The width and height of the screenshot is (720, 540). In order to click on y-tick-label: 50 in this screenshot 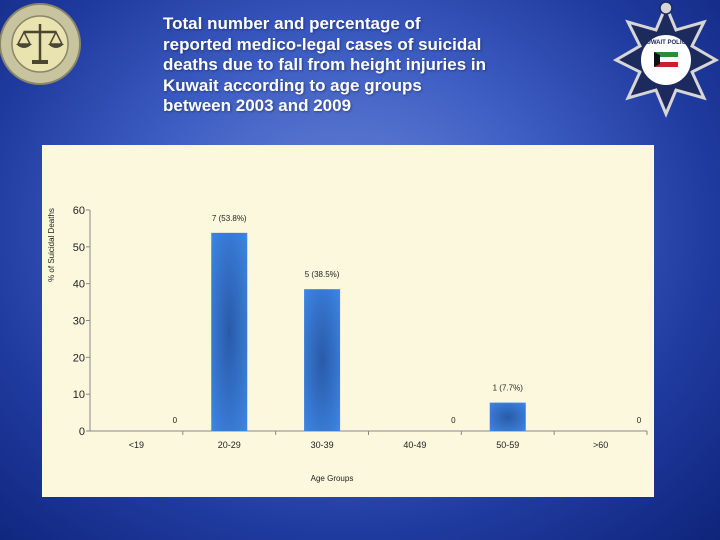, I will do `click(79, 248)`.